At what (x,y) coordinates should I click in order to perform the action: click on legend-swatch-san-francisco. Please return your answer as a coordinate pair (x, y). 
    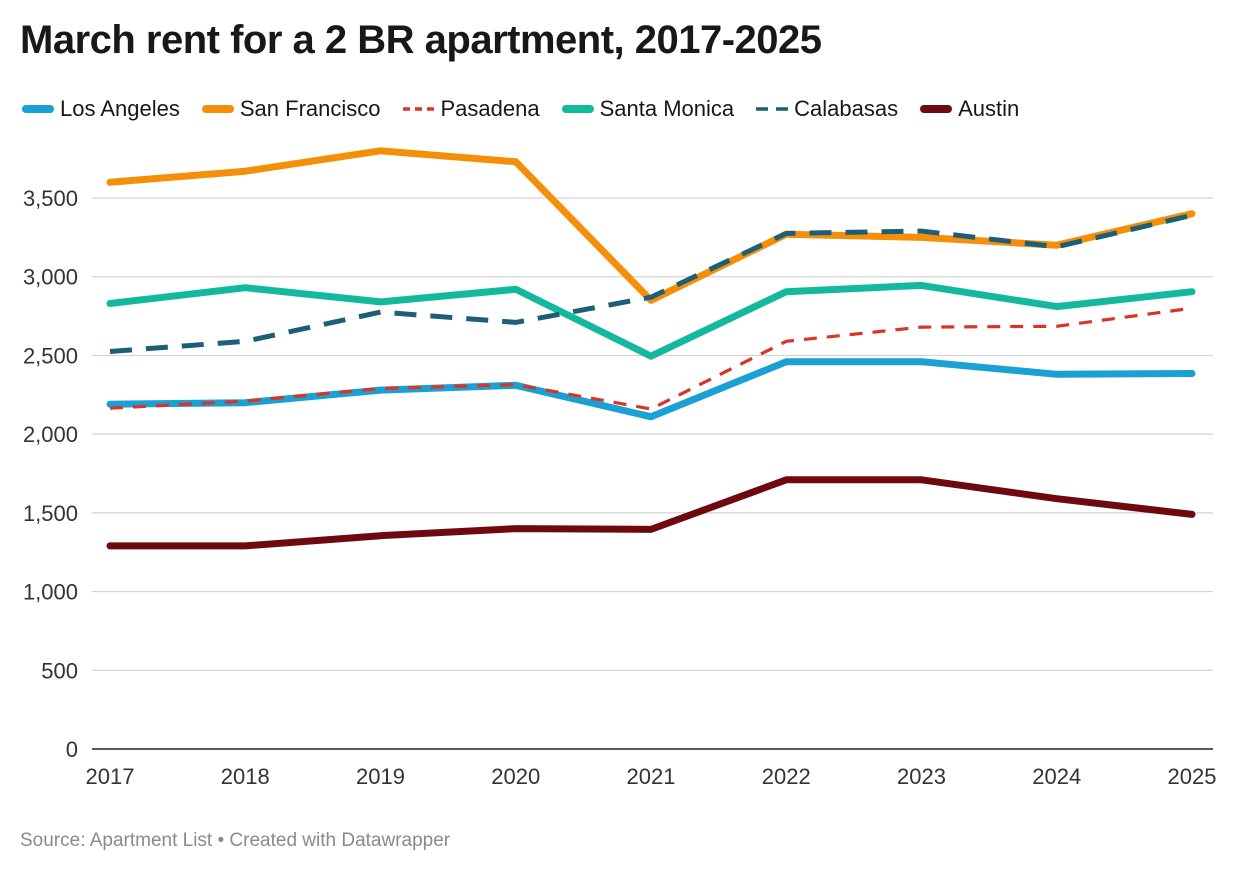
    Looking at the image, I should click on (217, 109).